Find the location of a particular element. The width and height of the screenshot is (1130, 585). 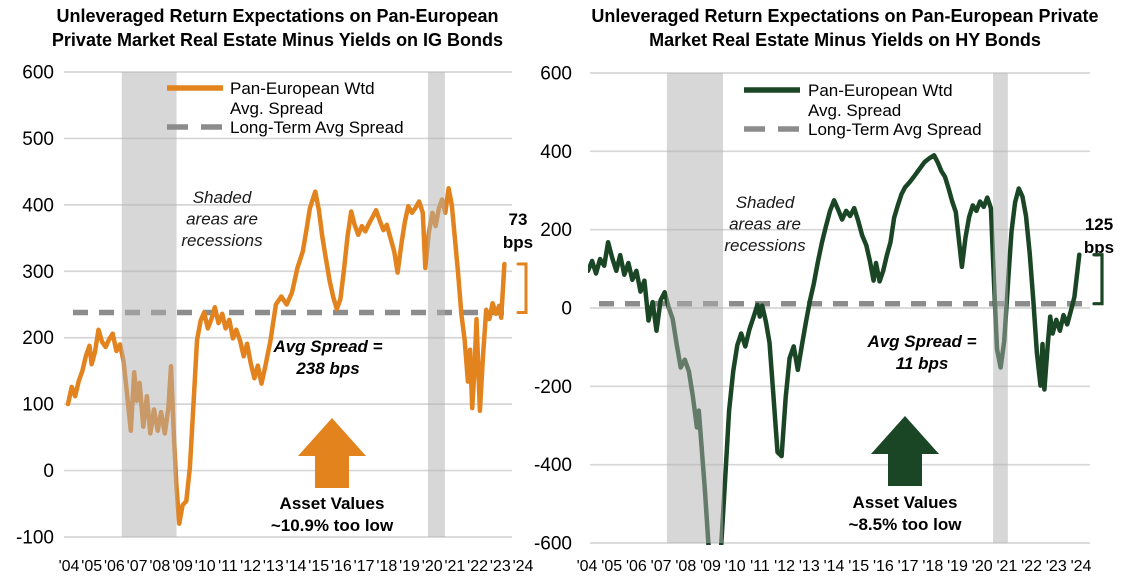

avg-spread-note: 238 bps is located at coordinates (327, 368).